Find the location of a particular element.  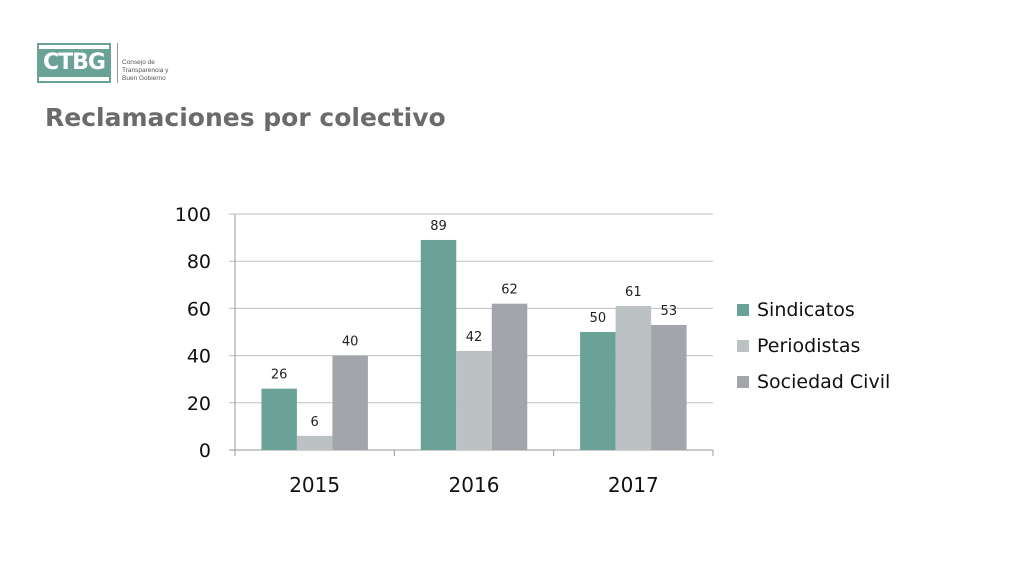

data-label-sociedad-civil-2017: 53 is located at coordinates (669, 311).